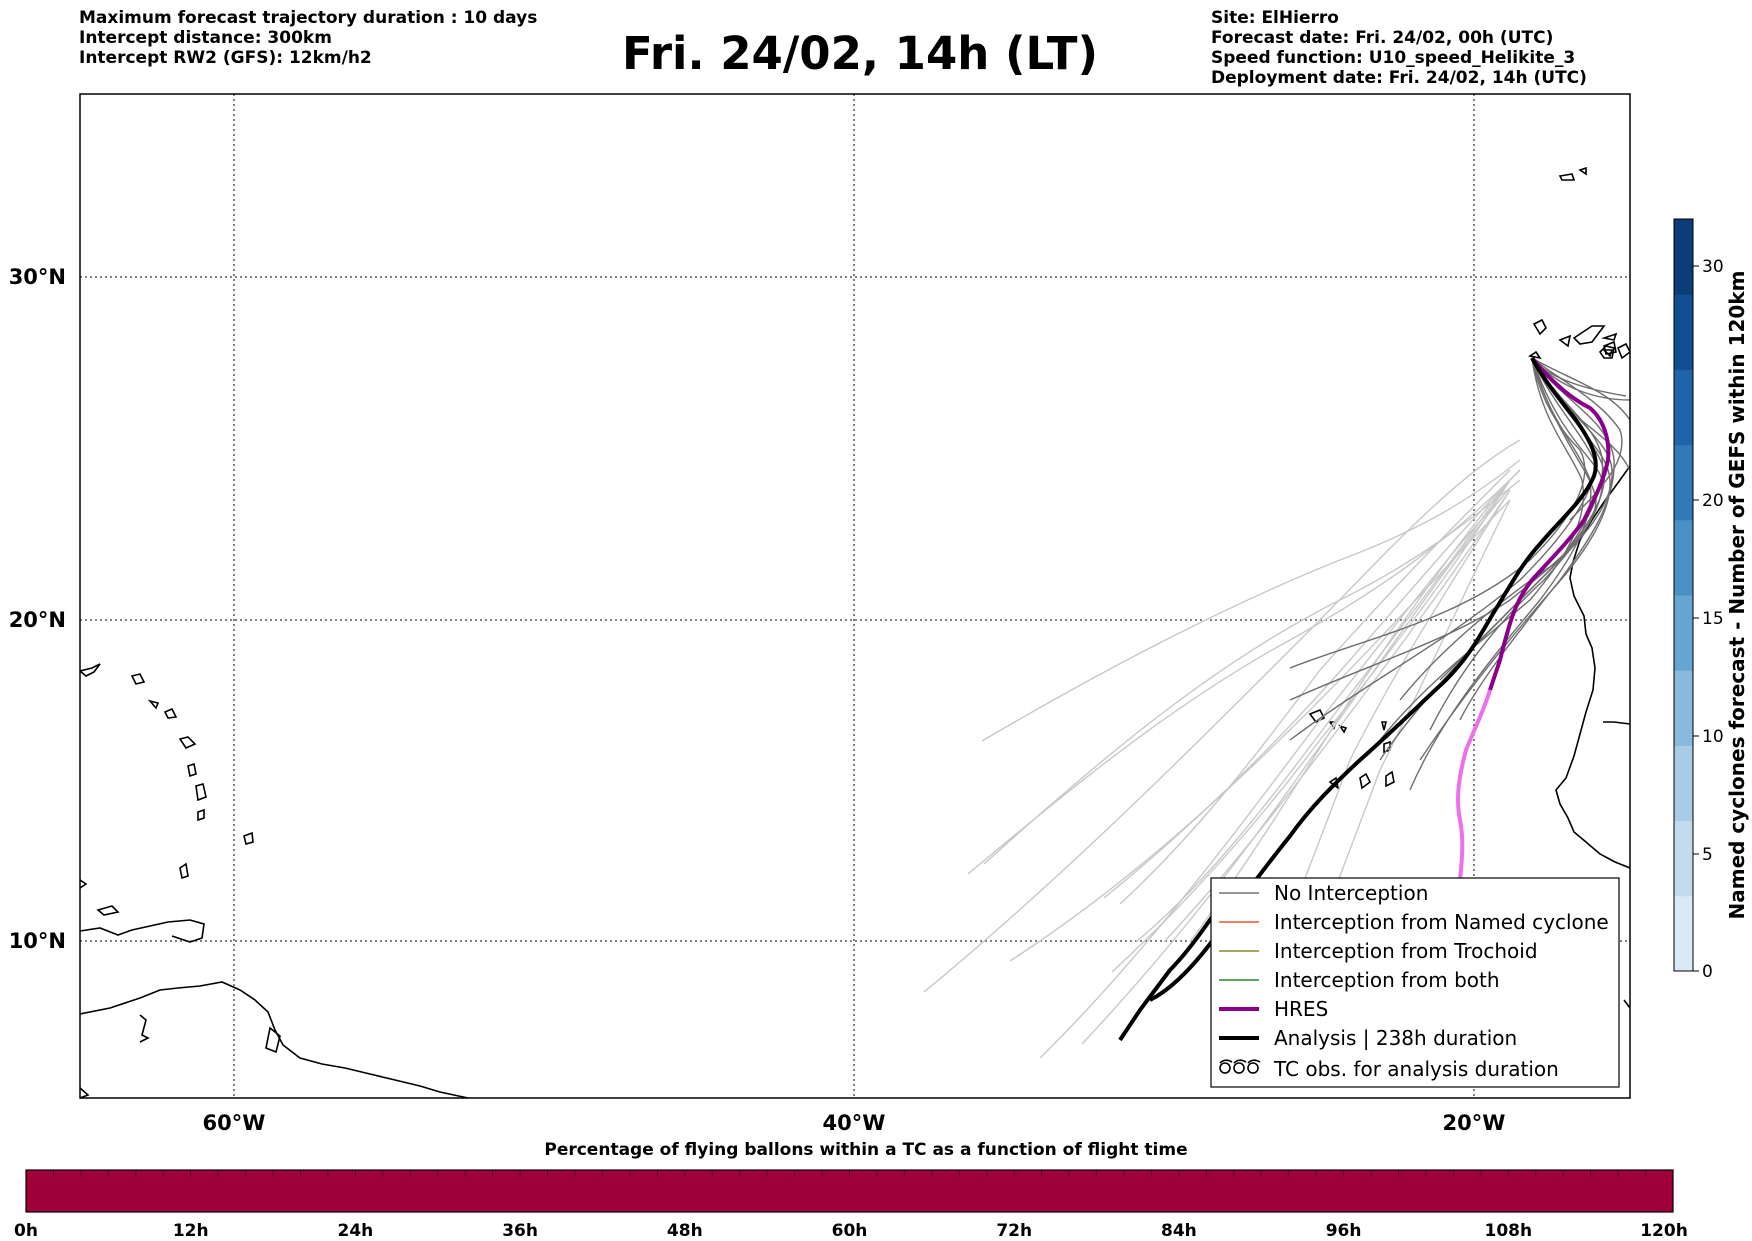 The image size is (1752, 1241). What do you see at coordinates (248, 838) in the screenshot?
I see `island-barbados` at bounding box center [248, 838].